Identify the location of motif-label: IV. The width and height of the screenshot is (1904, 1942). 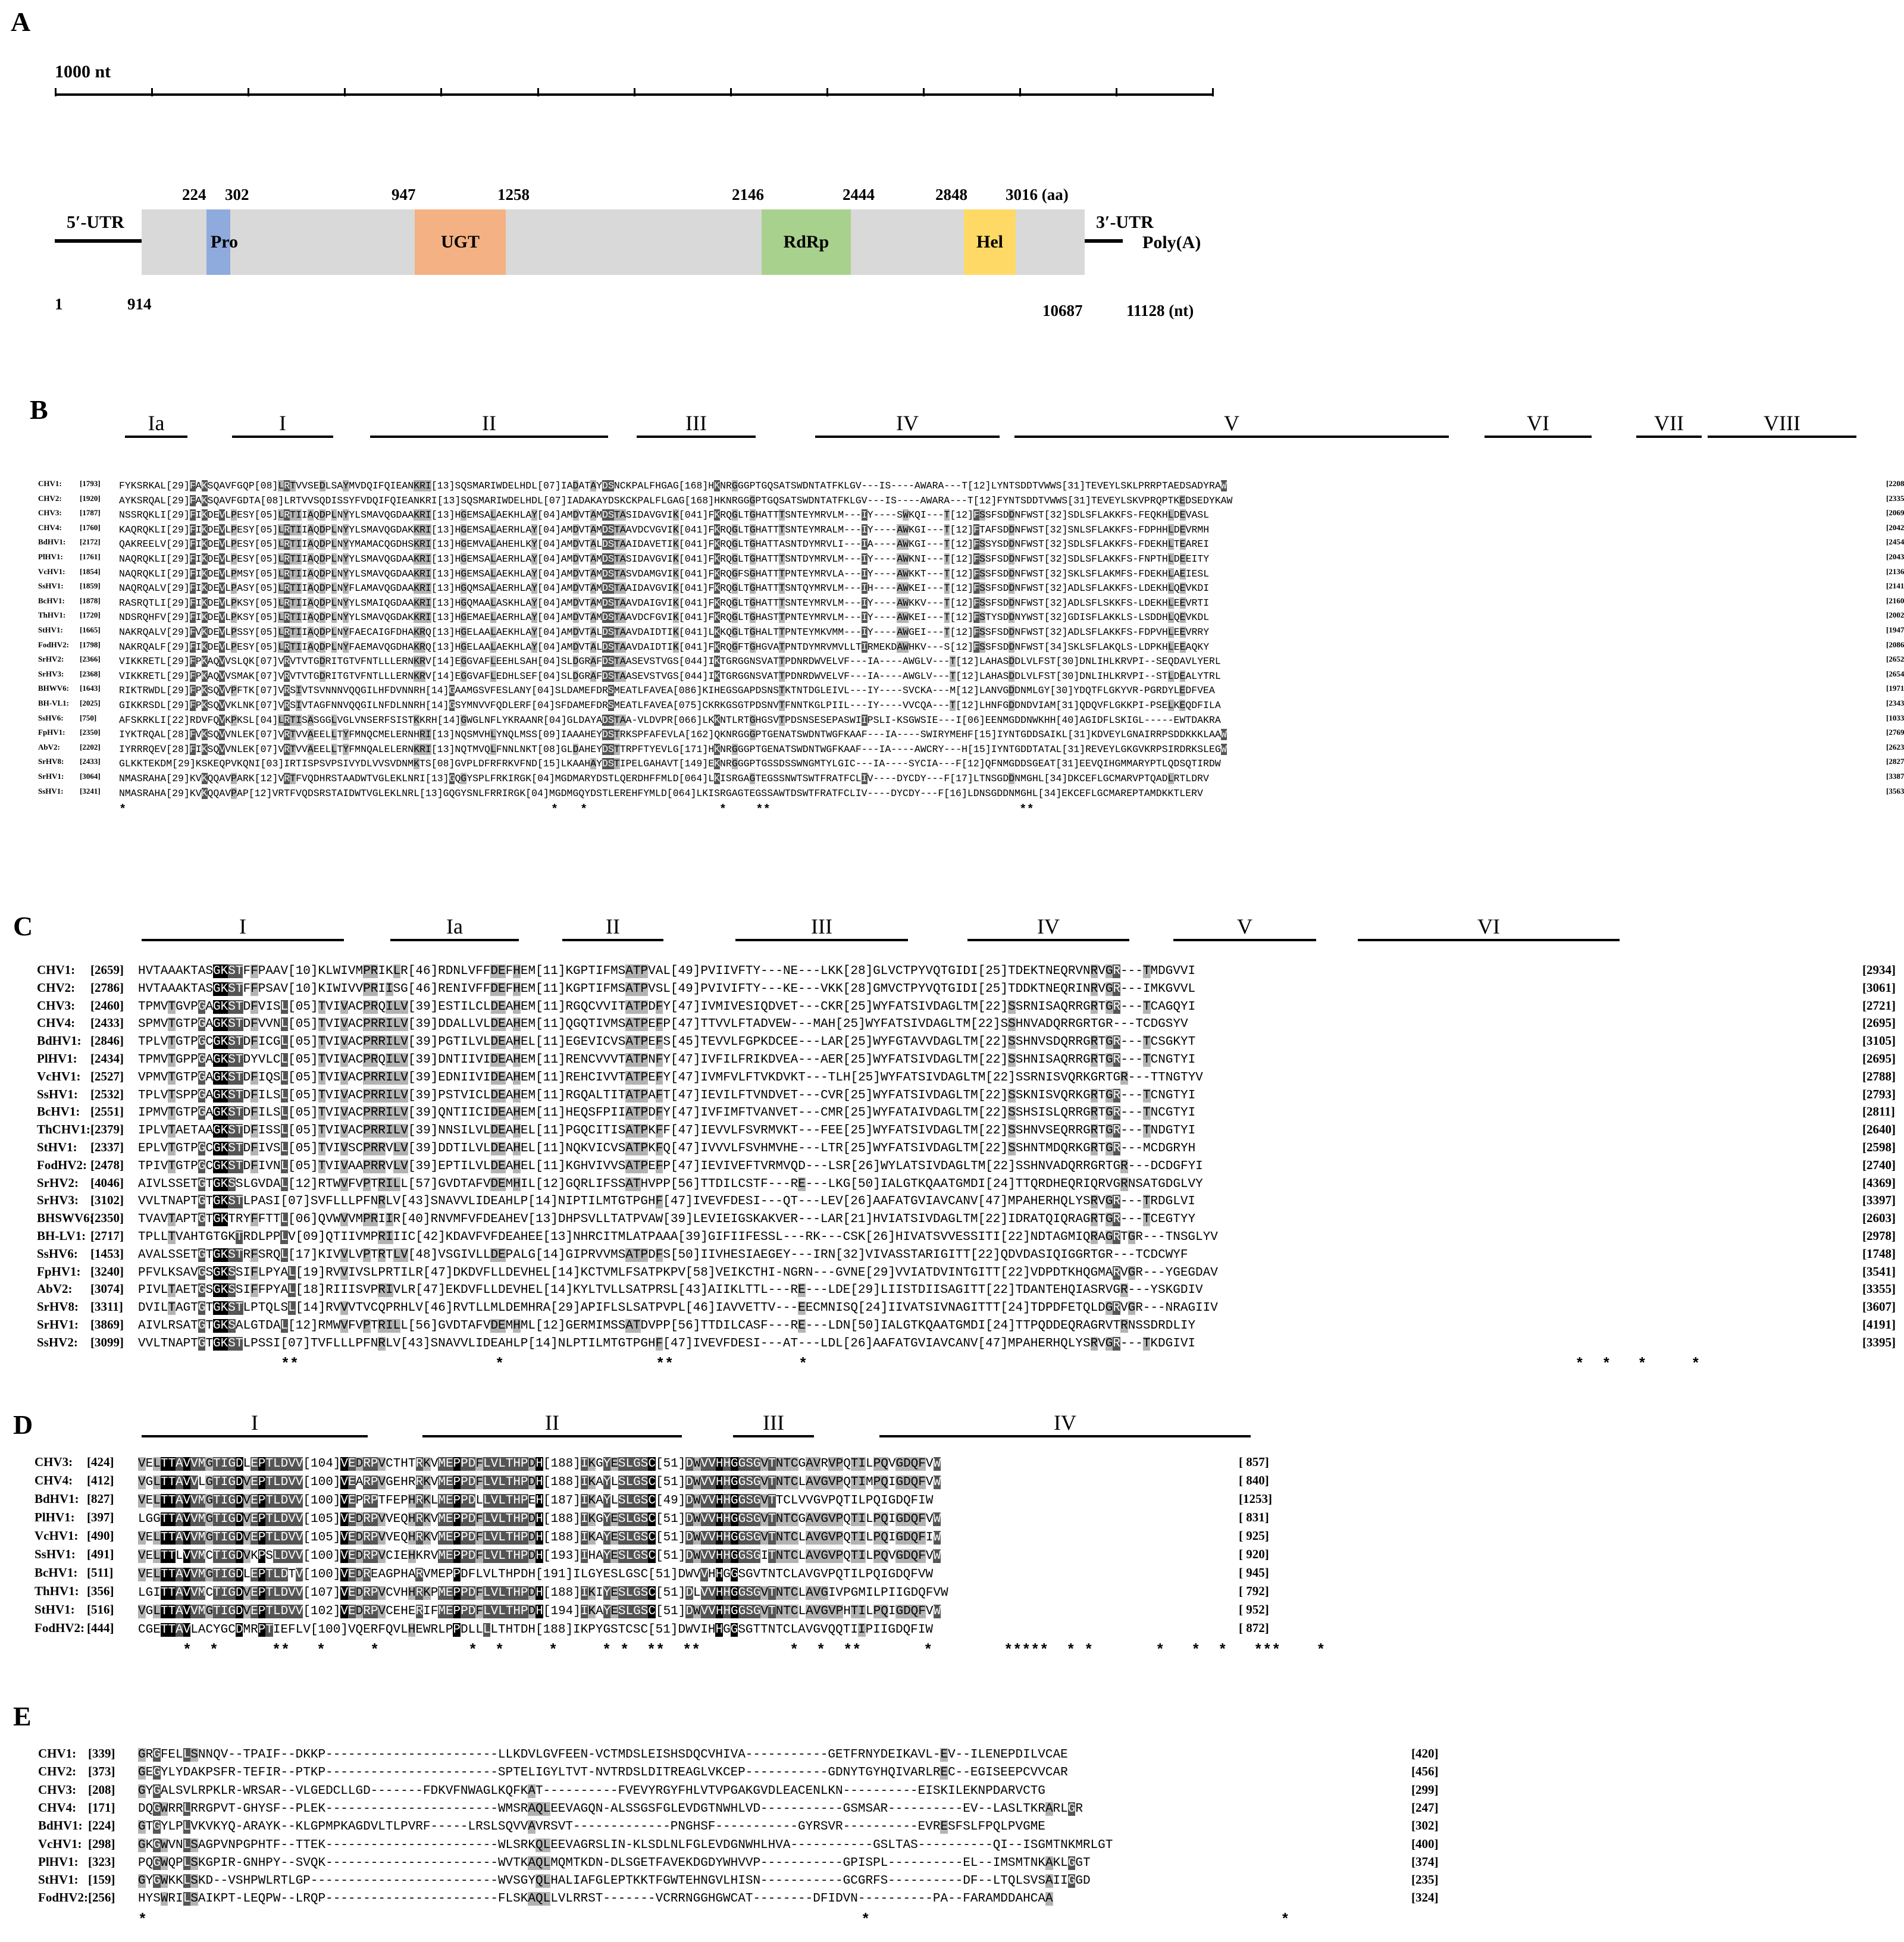
(1048, 926).